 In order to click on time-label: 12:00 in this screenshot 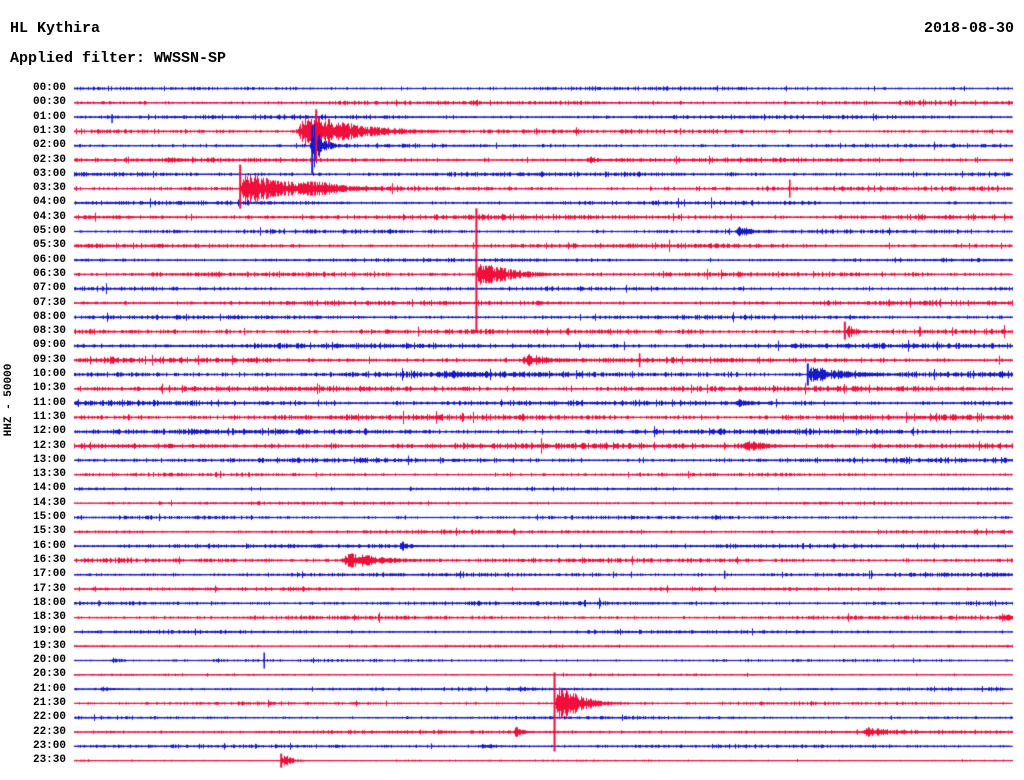, I will do `click(49, 431)`.